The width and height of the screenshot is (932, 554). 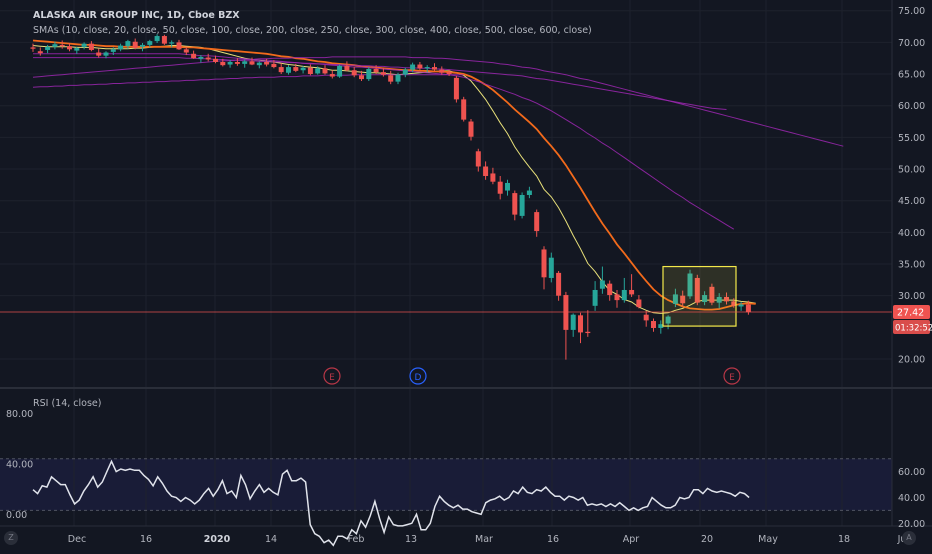 What do you see at coordinates (911, 233) in the screenshot?
I see `price-tick-label: 40.00` at bounding box center [911, 233].